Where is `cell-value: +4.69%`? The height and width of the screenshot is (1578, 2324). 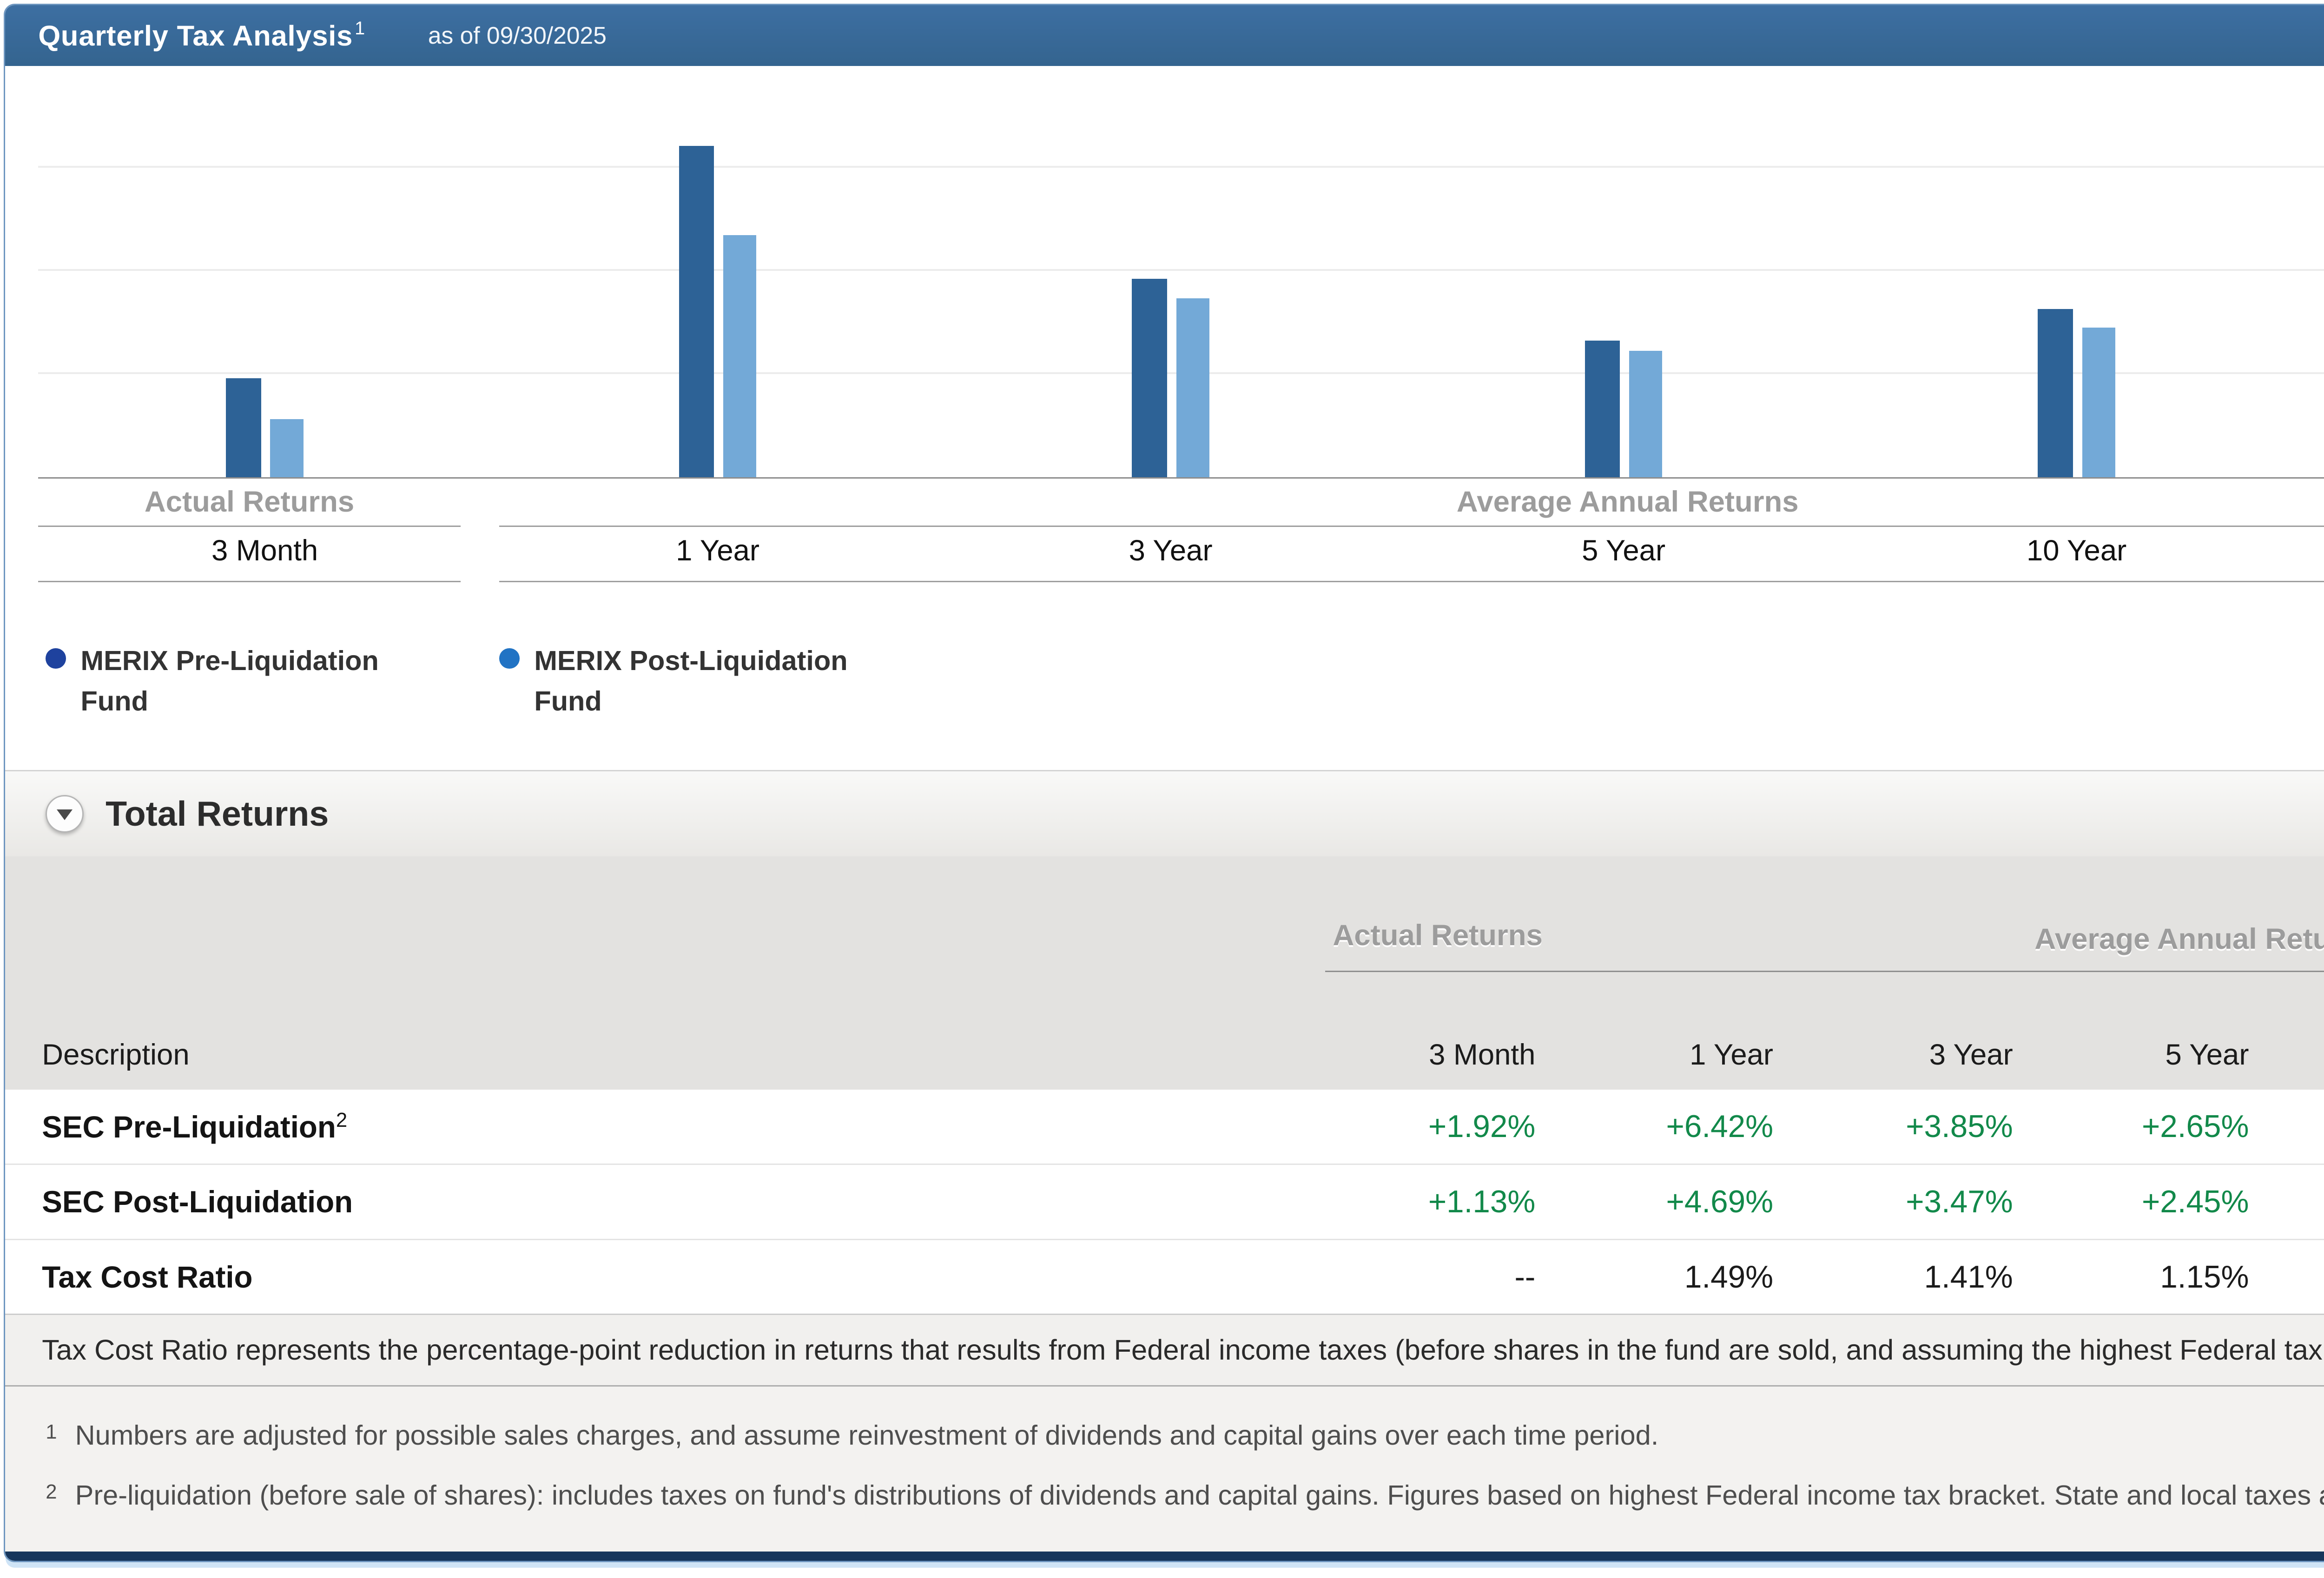 cell-value: +4.69% is located at coordinates (1669, 1202).